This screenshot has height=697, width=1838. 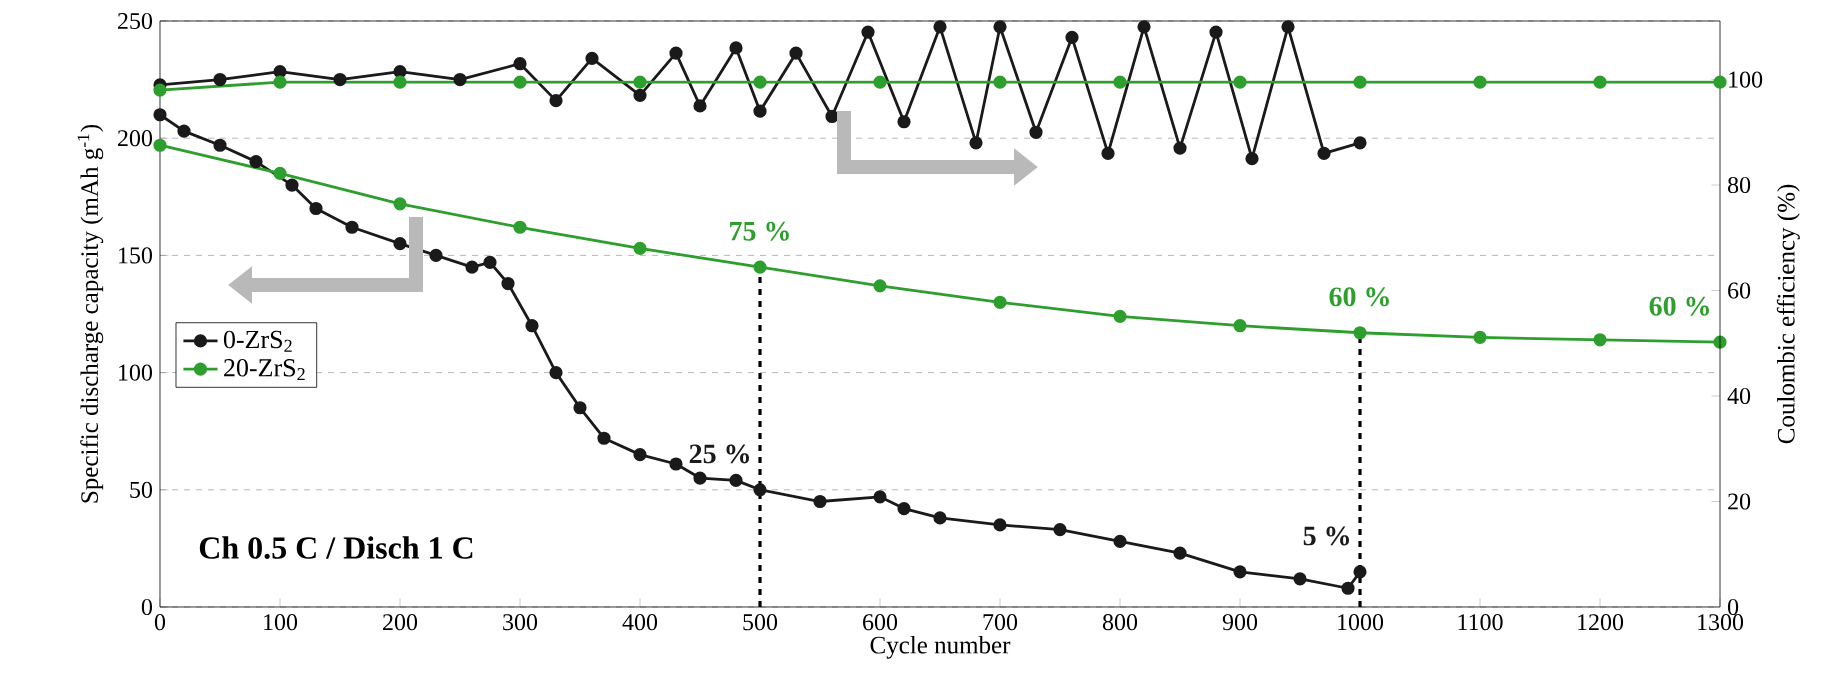 What do you see at coordinates (760, 622) in the screenshot?
I see `x-tick-label: 500` at bounding box center [760, 622].